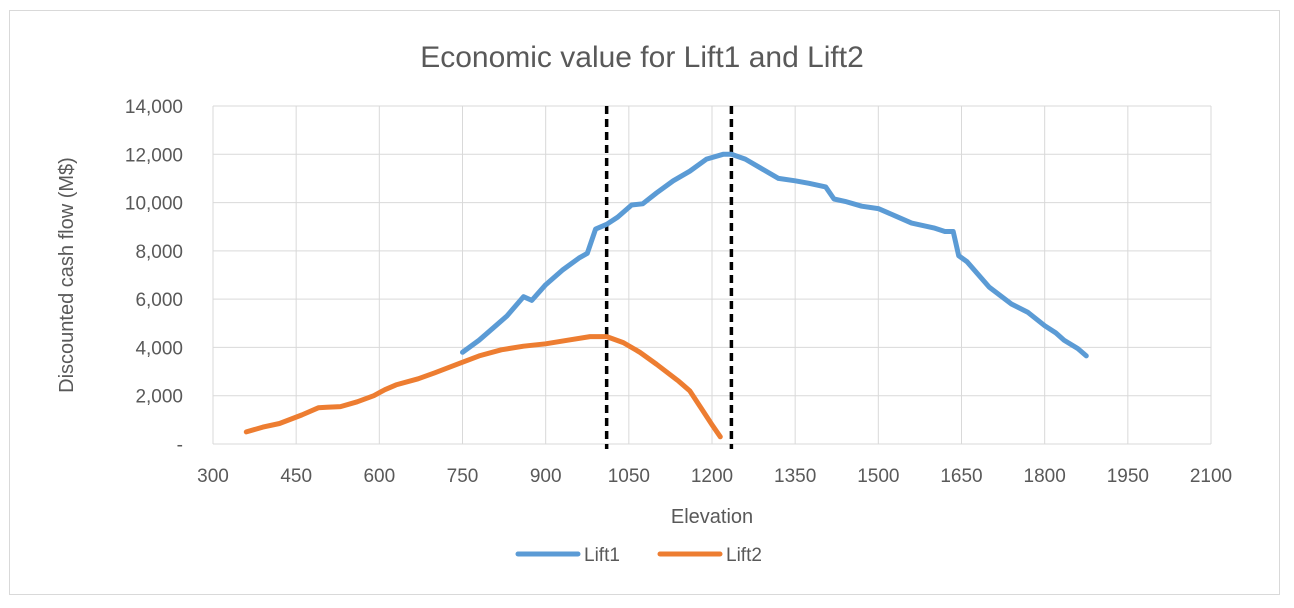 This screenshot has height=608, width=1294. Describe the element at coordinates (712, 476) in the screenshot. I see `x-tick-label: 1200` at that location.